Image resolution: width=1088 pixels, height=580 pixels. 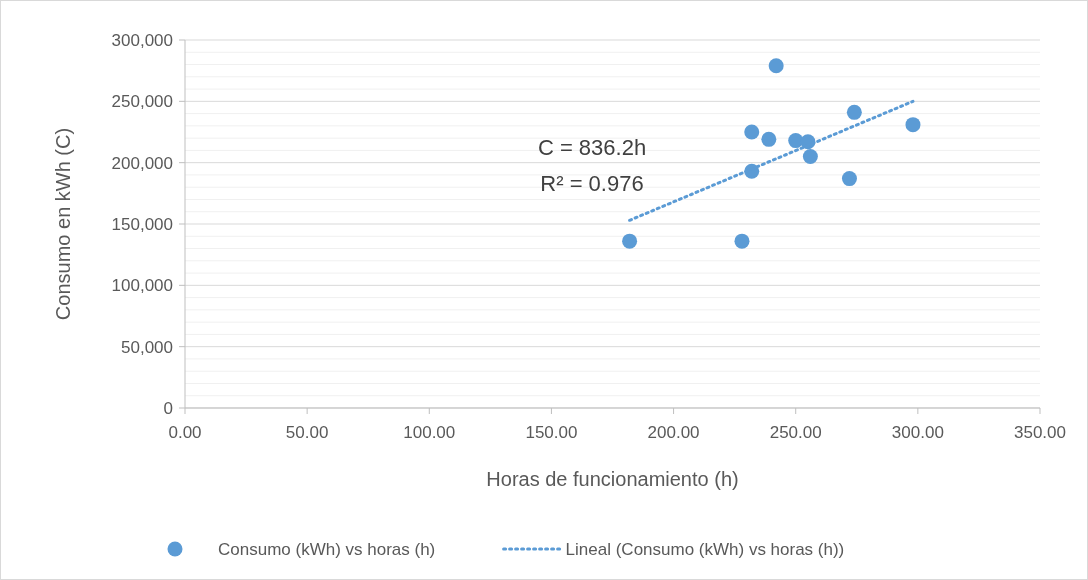 What do you see at coordinates (307, 432) in the screenshot?
I see `x-tick-label: 50.00` at bounding box center [307, 432].